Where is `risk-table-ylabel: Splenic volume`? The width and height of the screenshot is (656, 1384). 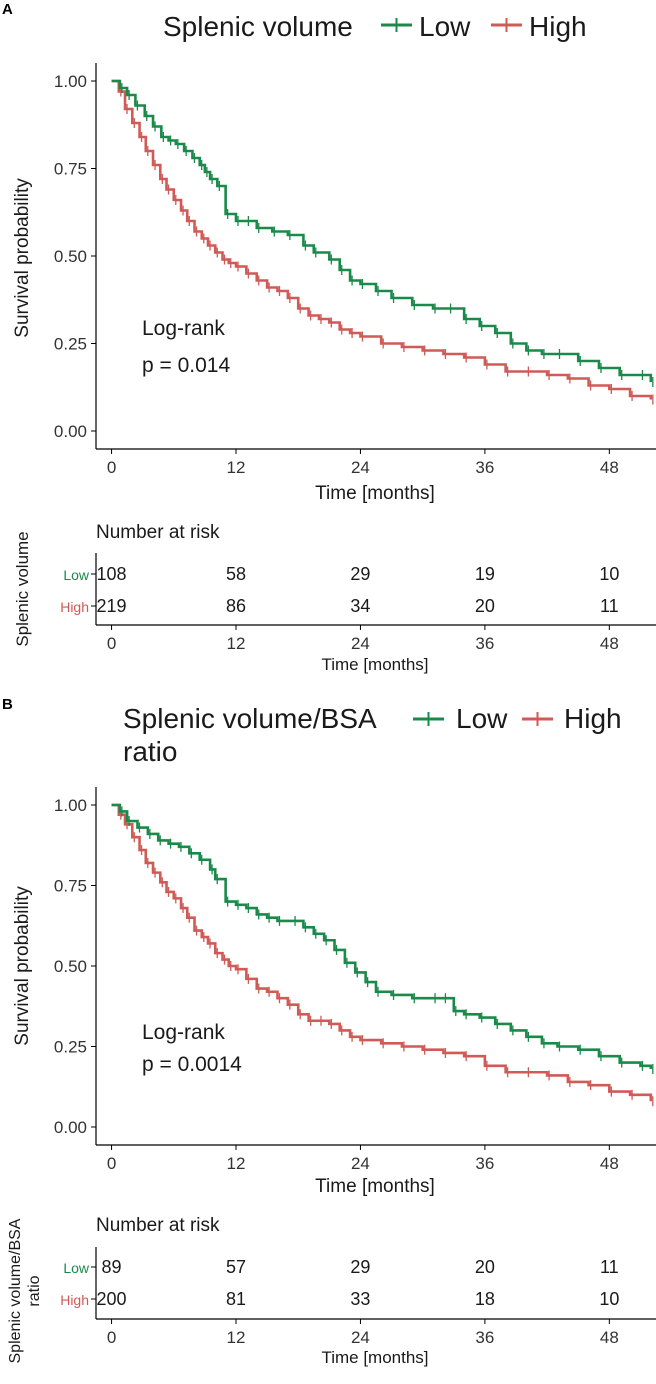
risk-table-ylabel: Splenic volume is located at coordinates (22, 588).